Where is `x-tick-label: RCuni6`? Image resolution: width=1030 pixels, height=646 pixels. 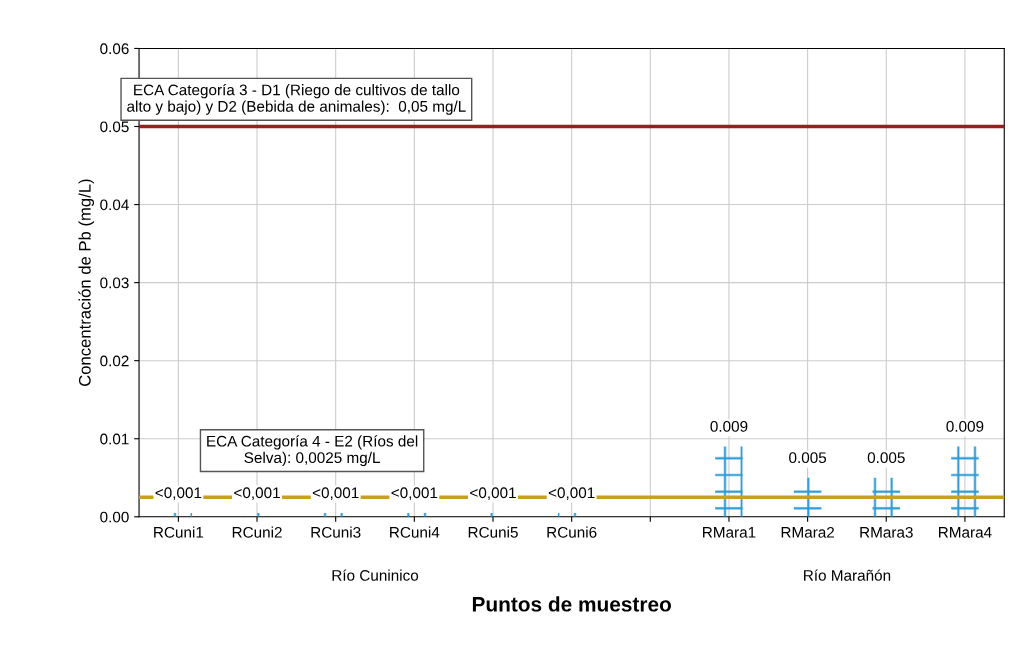
x-tick-label: RCuni6 is located at coordinates (572, 532).